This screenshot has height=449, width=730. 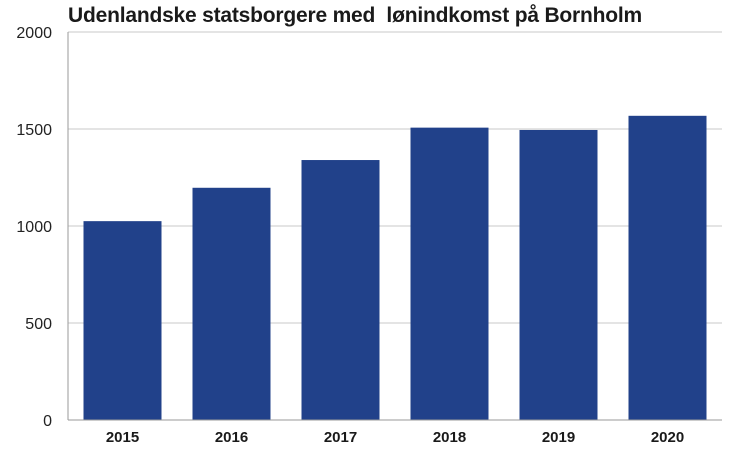 I want to click on y-tick-label: 1500, so click(x=34, y=130).